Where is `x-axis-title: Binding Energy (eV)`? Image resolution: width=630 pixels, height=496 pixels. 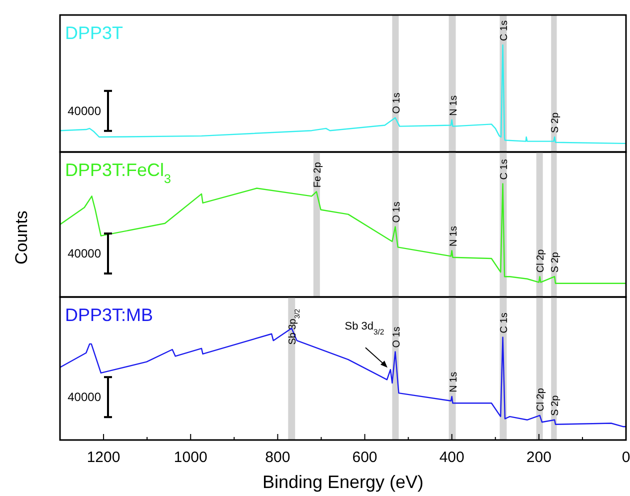
x-axis-title: Binding Energy (eV) is located at coordinates (343, 482).